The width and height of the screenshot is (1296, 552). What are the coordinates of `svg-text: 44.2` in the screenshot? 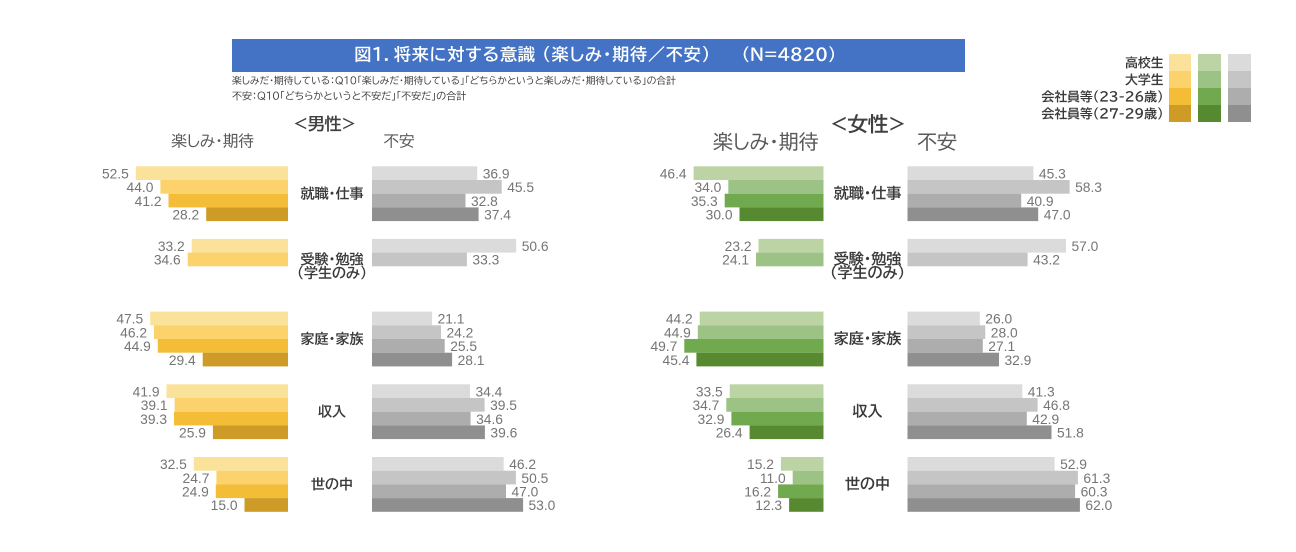 It's located at (679, 319).